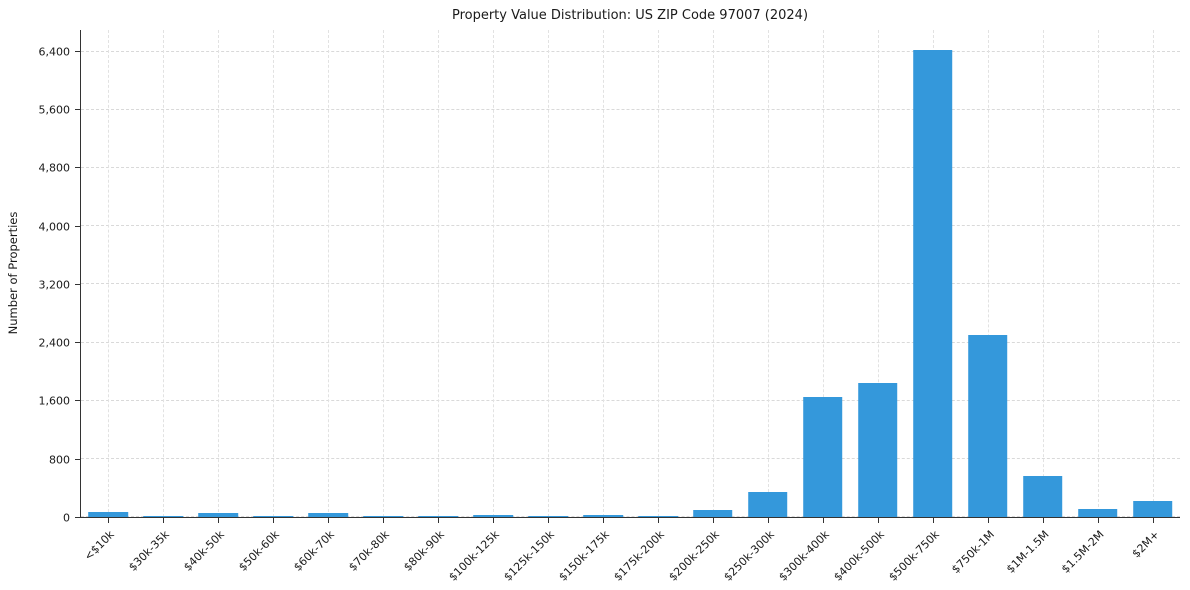 Image resolution: width=1190 pixels, height=590 pixels. Describe the element at coordinates (859, 556) in the screenshot. I see `x-tick-label: $400k-500k` at that location.